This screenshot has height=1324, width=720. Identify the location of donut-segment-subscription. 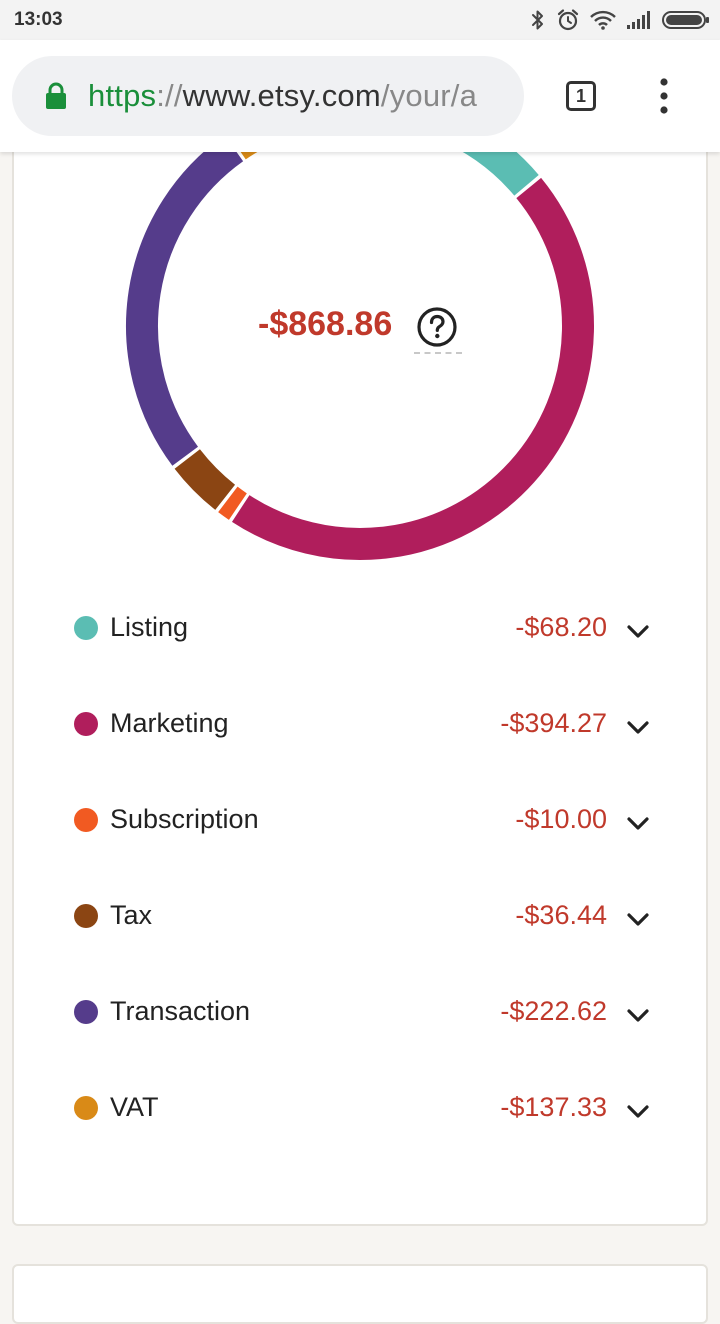
(232, 503).